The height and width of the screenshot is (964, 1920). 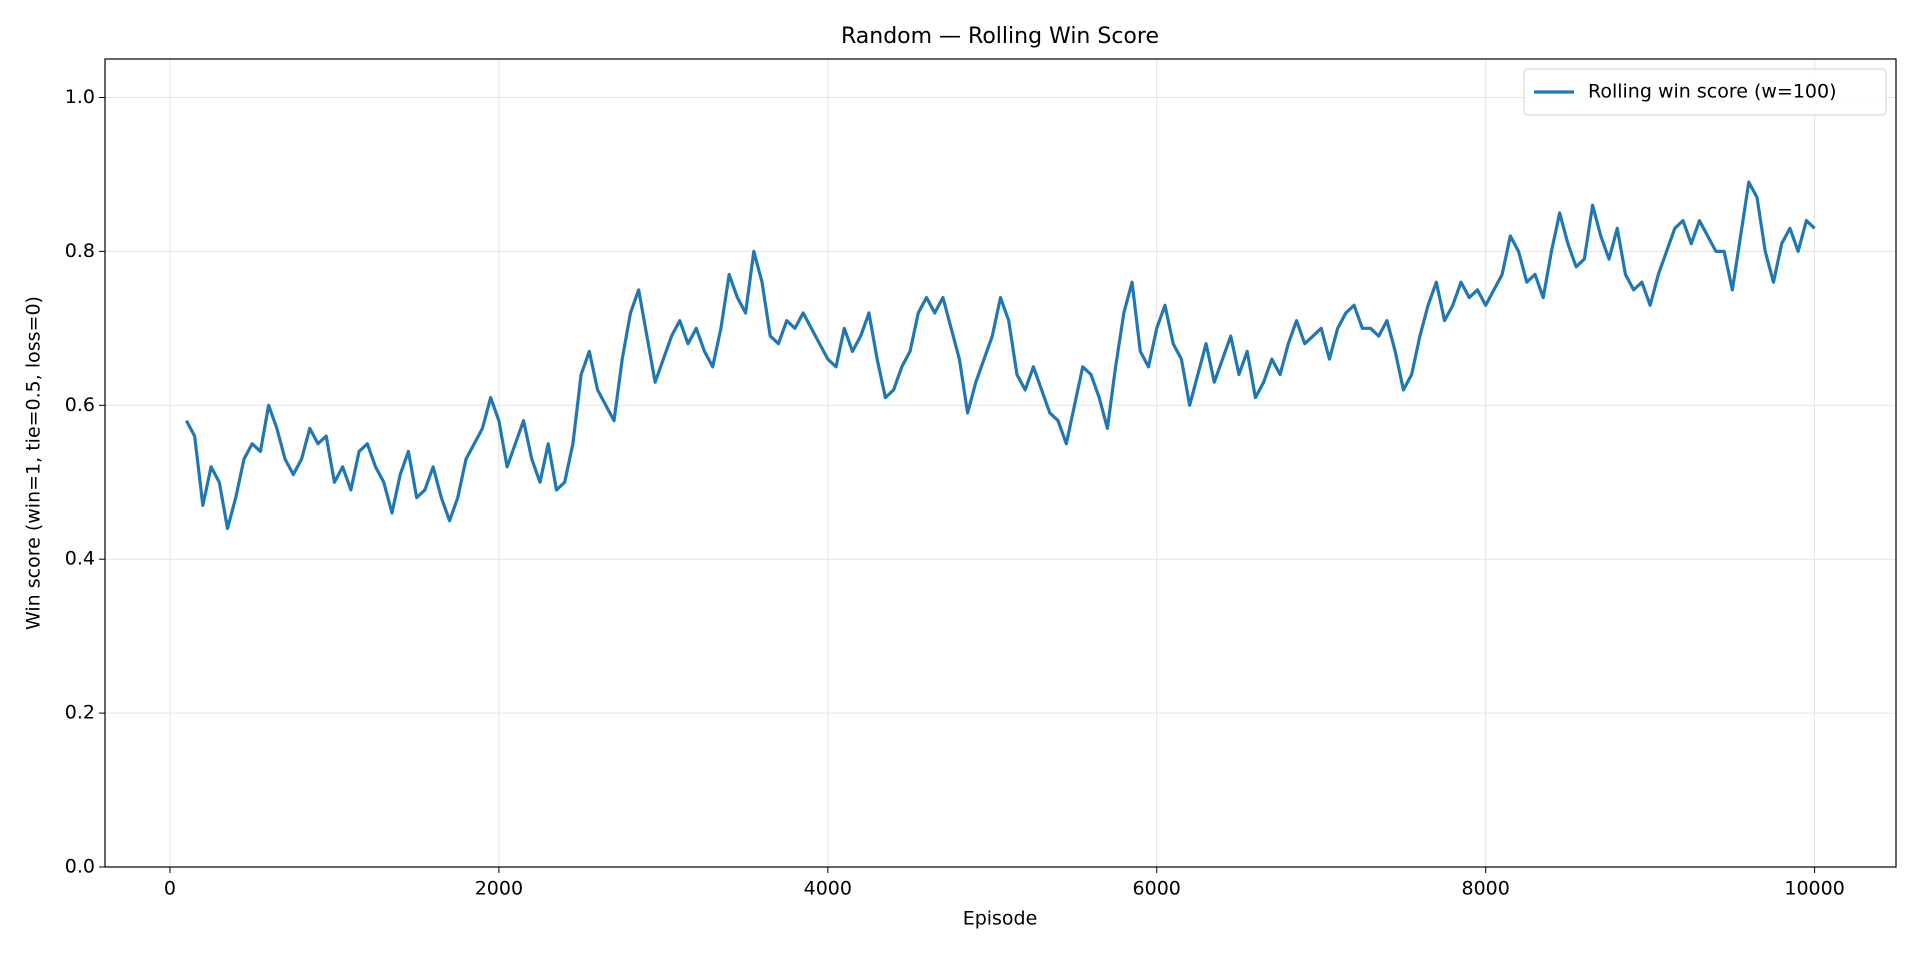 What do you see at coordinates (1000, 919) in the screenshot?
I see `x-axis-label: Episode` at bounding box center [1000, 919].